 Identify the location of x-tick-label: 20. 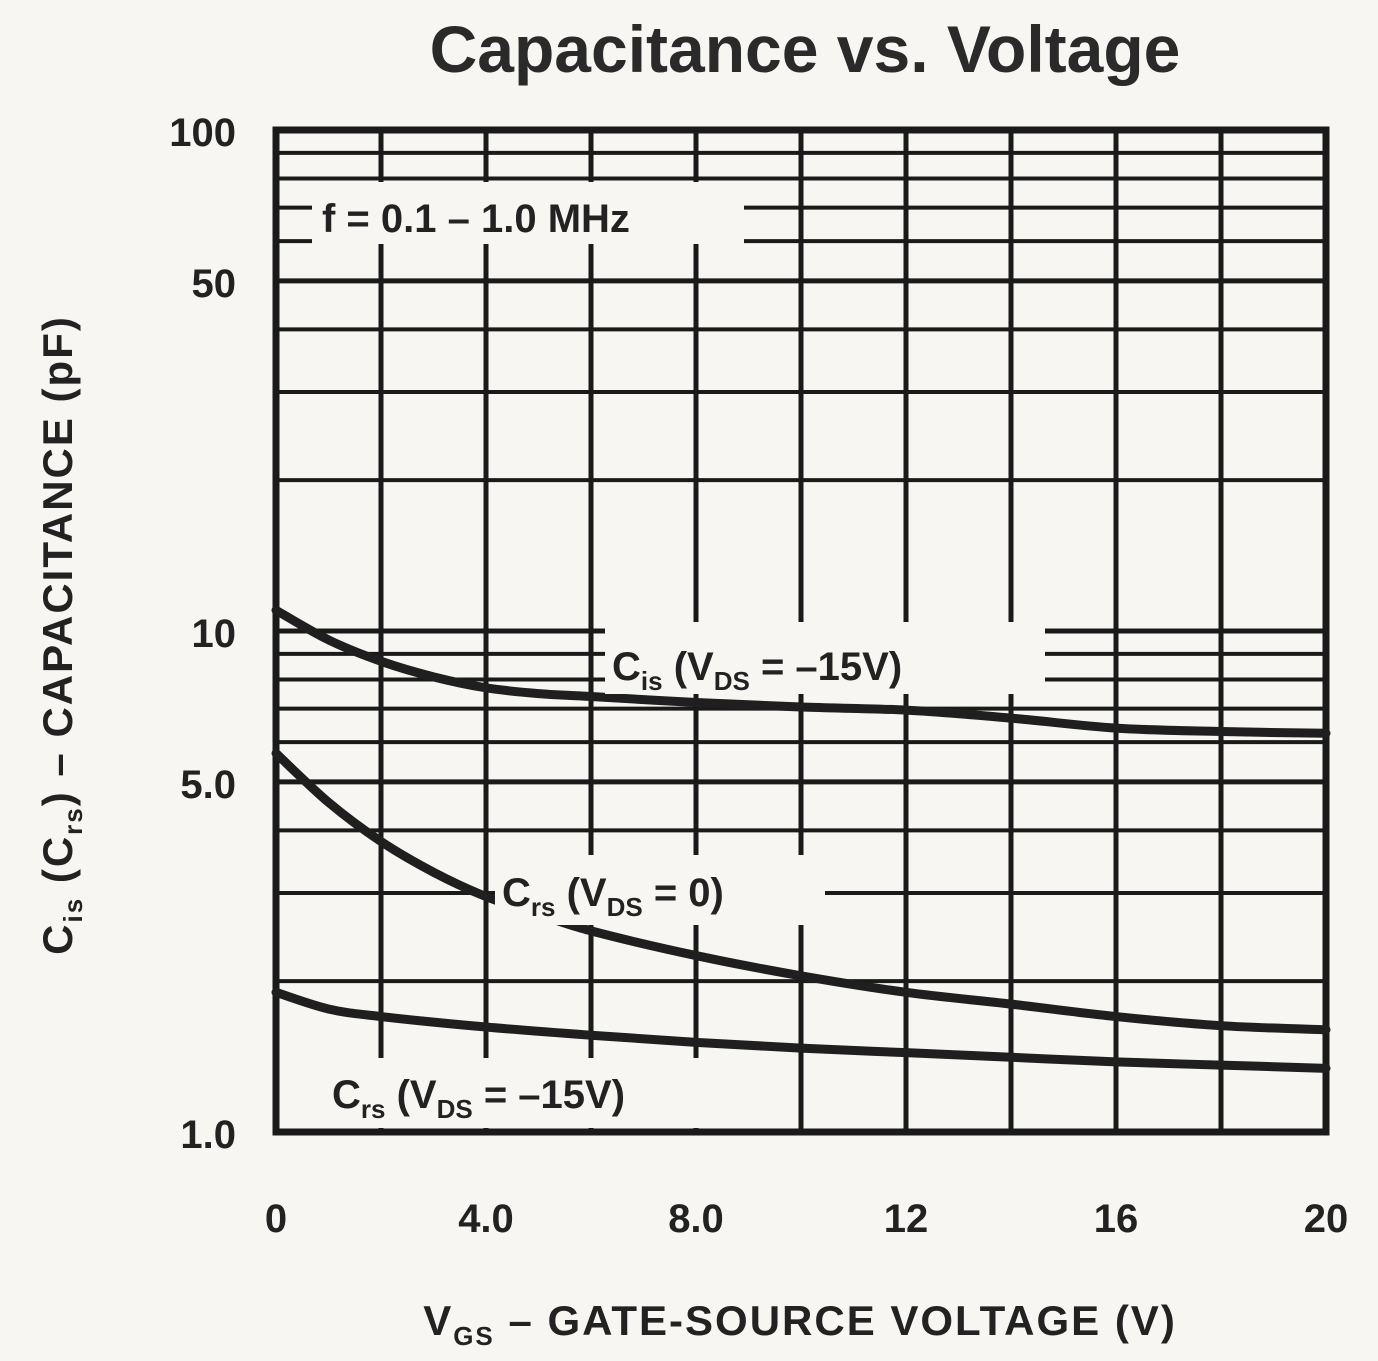
(1326, 1219).